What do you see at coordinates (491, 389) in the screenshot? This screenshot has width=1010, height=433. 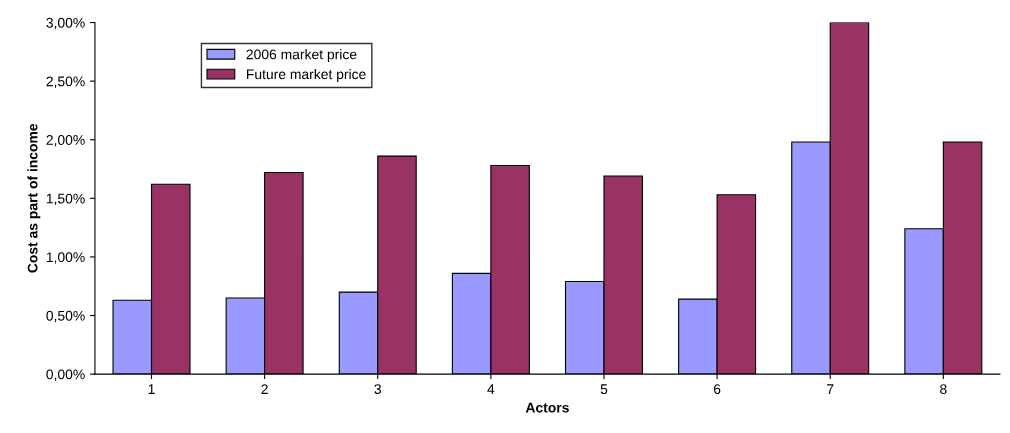 I see `x-tick-label: 4` at bounding box center [491, 389].